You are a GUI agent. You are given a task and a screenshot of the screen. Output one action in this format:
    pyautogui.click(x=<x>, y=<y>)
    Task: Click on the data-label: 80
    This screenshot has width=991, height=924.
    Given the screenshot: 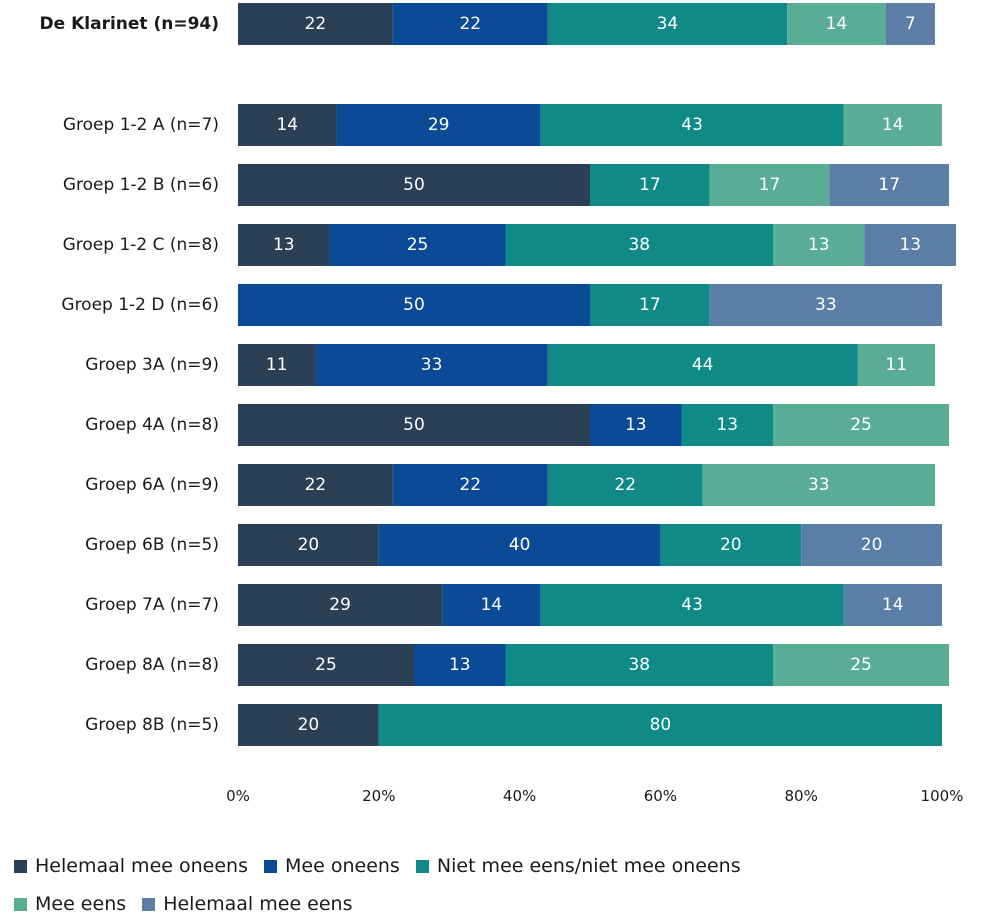 What is the action you would take?
    pyautogui.click(x=661, y=725)
    